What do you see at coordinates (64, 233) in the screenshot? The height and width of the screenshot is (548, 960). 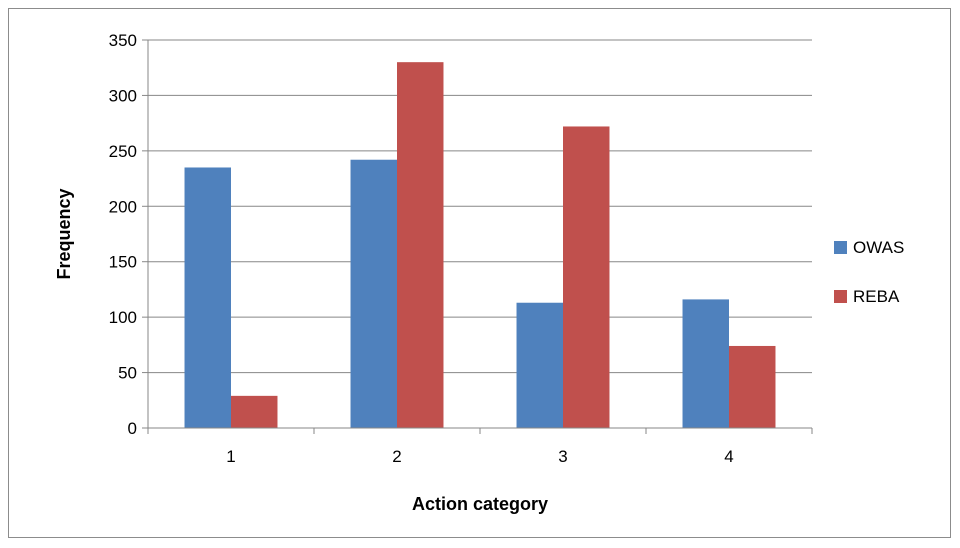 I see `y-axis-title: Frequency` at bounding box center [64, 233].